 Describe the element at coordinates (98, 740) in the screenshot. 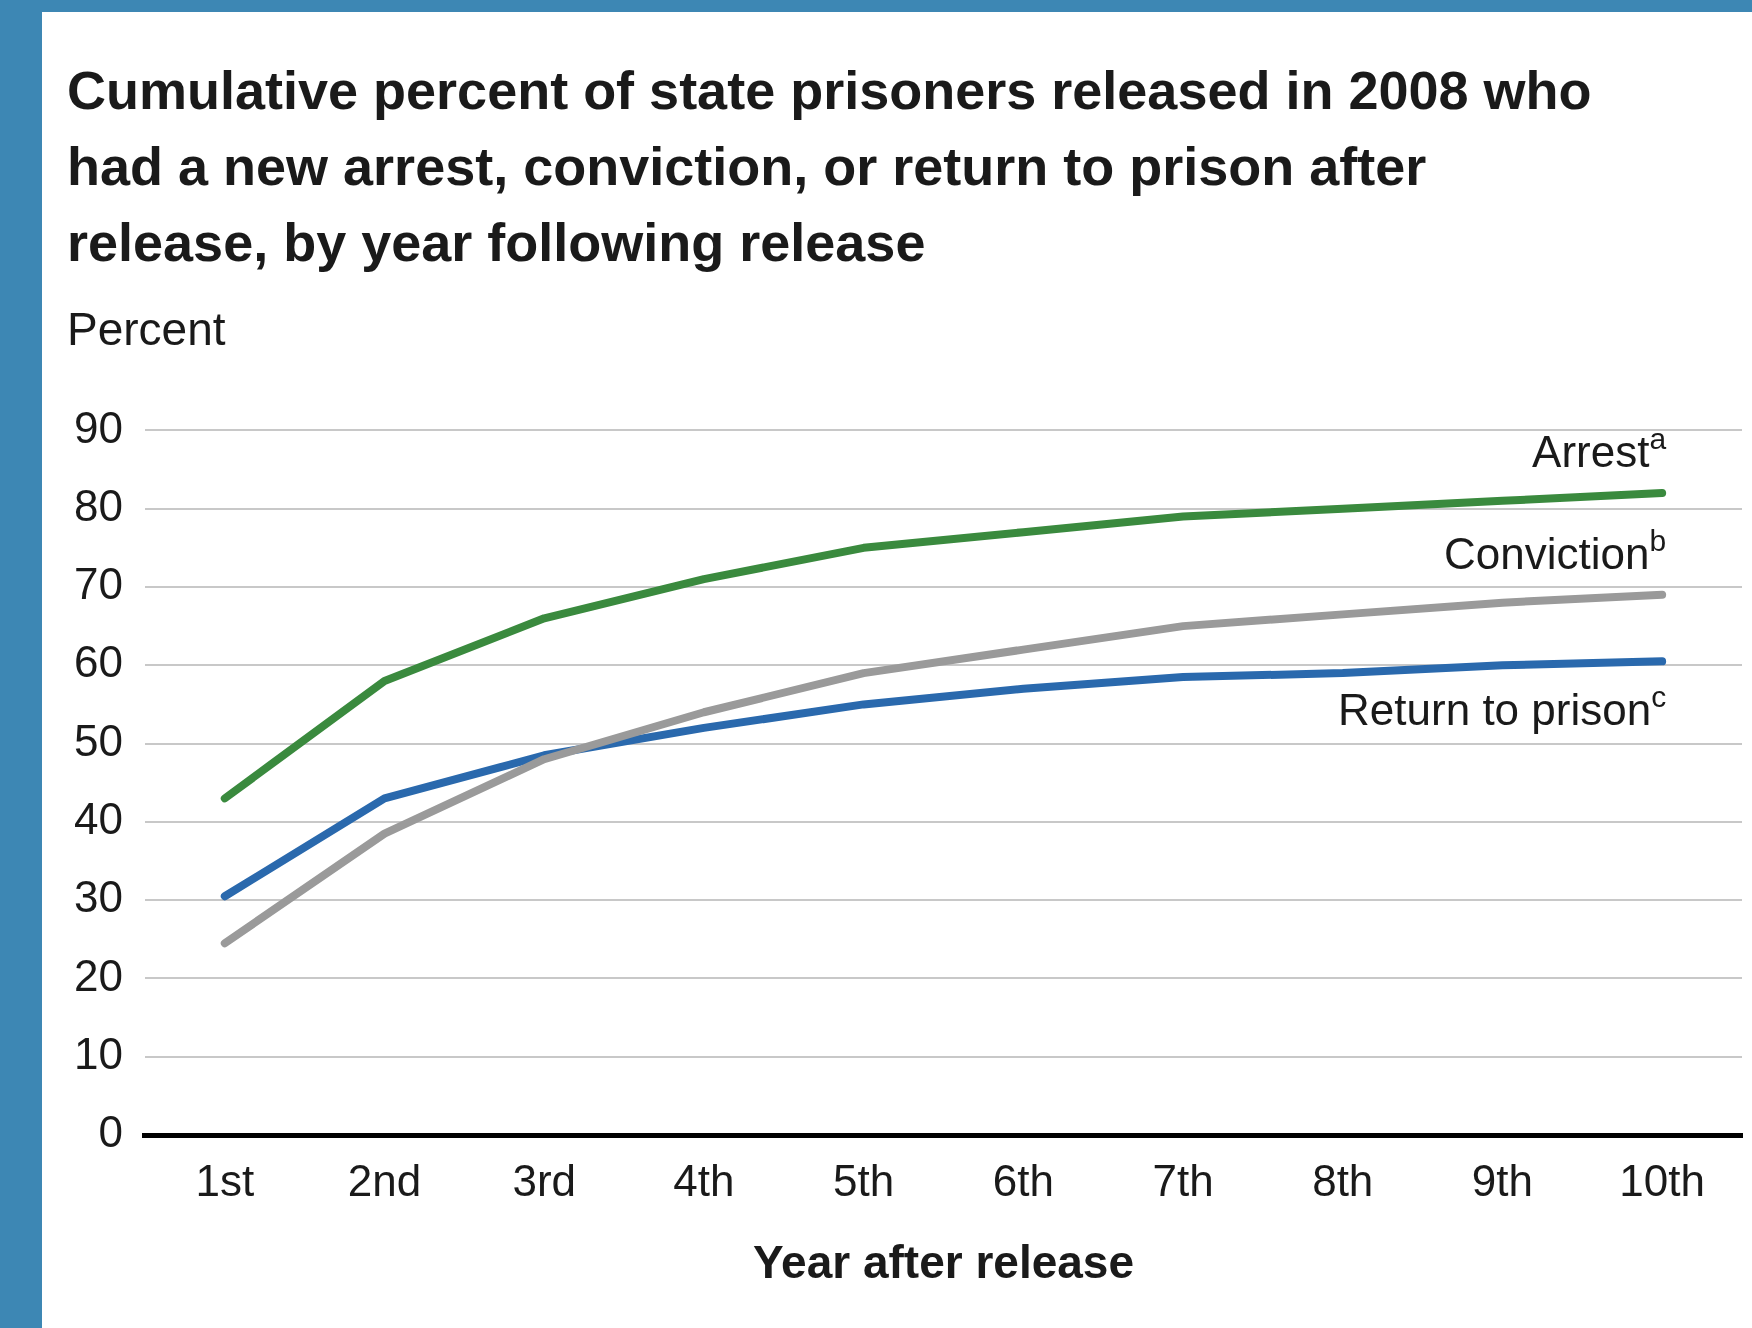

I see `y-tick-label: 50` at that location.